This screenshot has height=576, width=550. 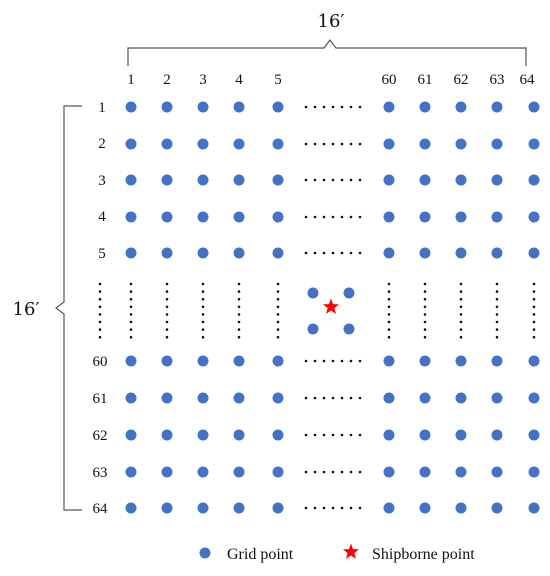 I want to click on legend-shipborne-point-marker, so click(x=351, y=551).